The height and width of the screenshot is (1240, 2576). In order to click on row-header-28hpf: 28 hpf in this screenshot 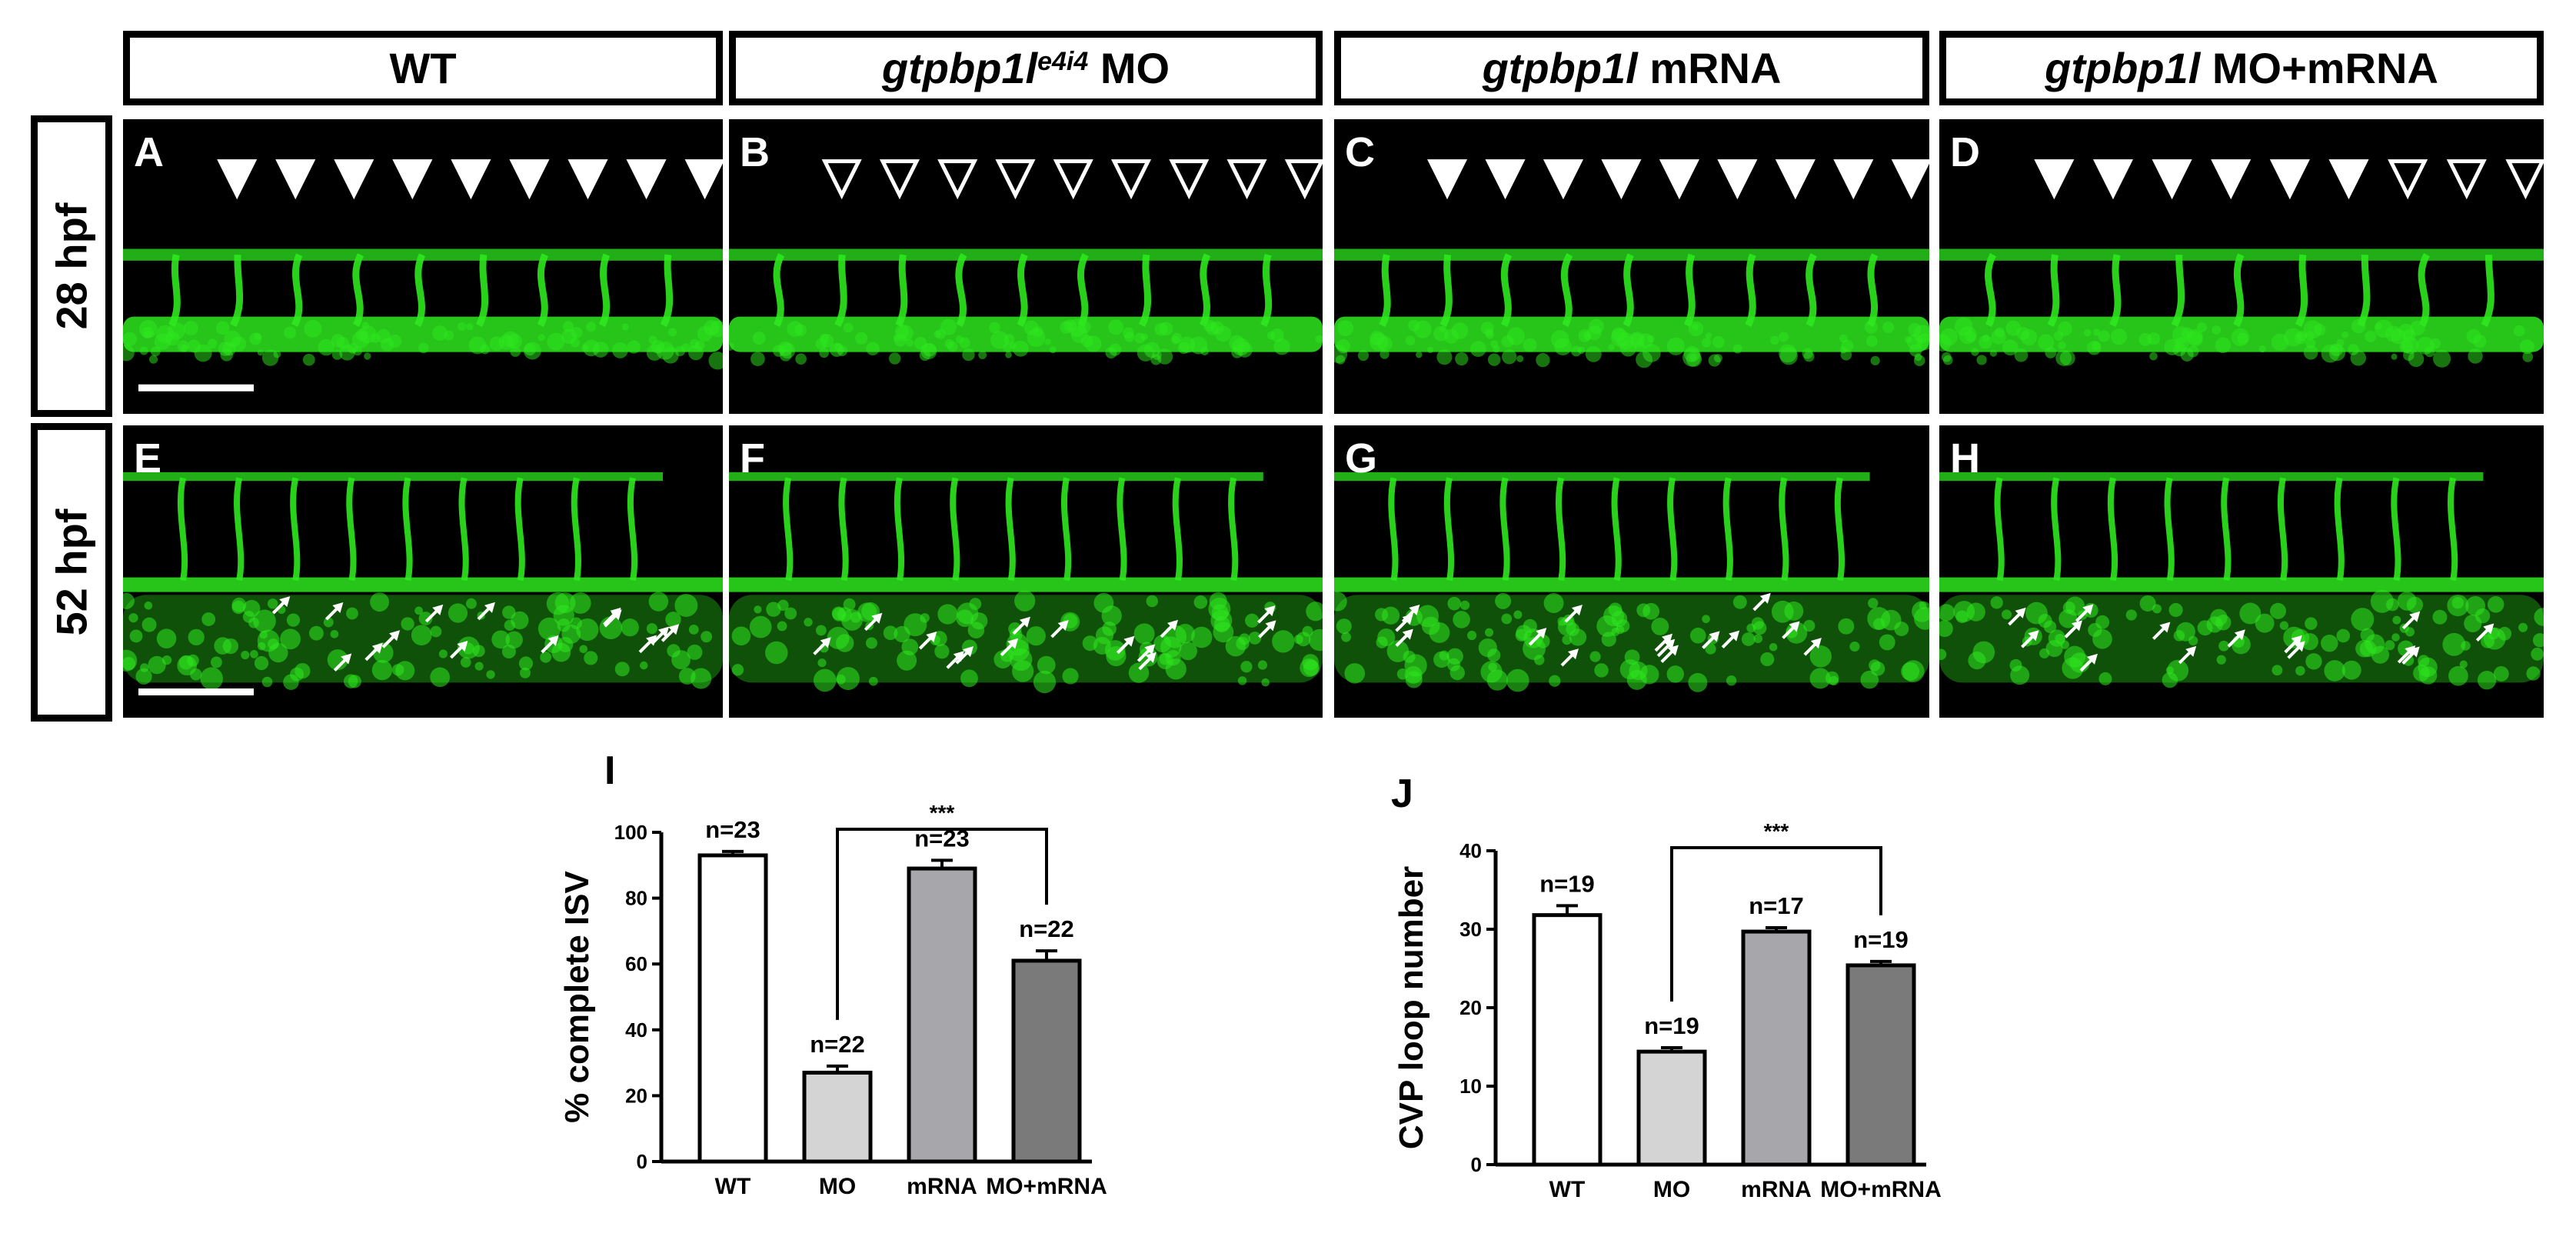, I will do `click(72, 266)`.